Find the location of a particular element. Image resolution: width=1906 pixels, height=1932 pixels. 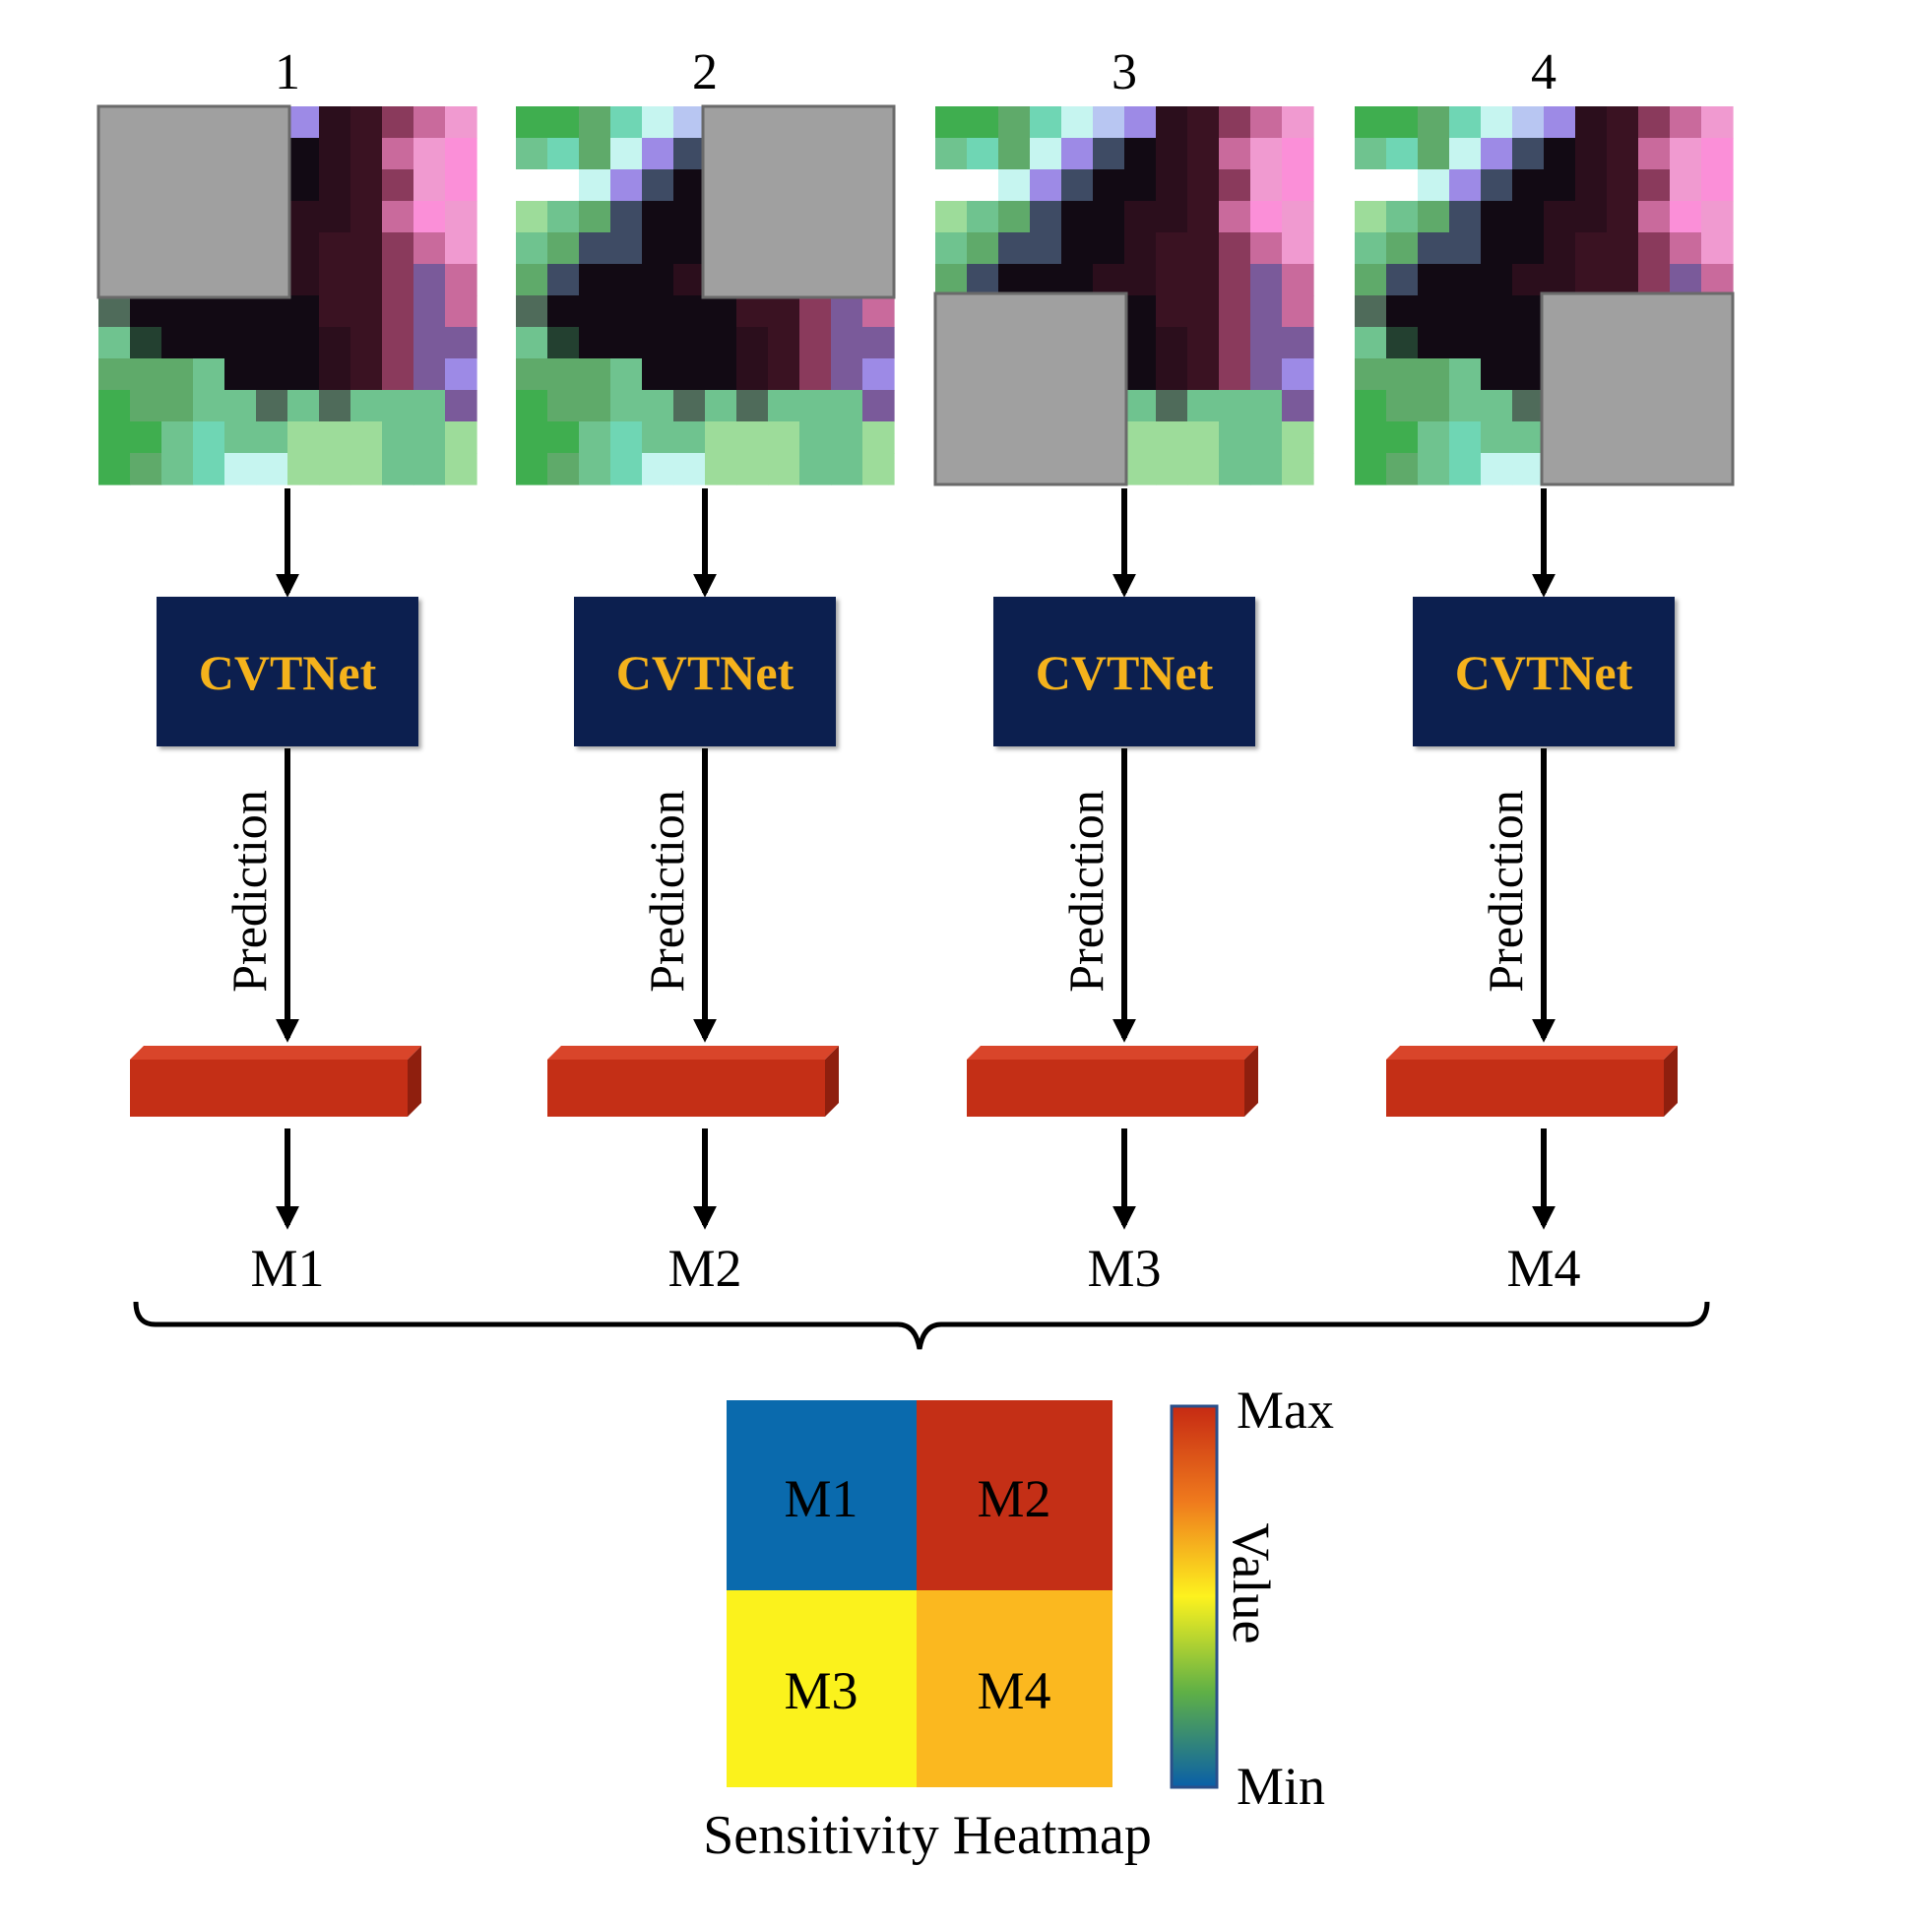

heatmap-cell-m4 is located at coordinates (1014, 1688).